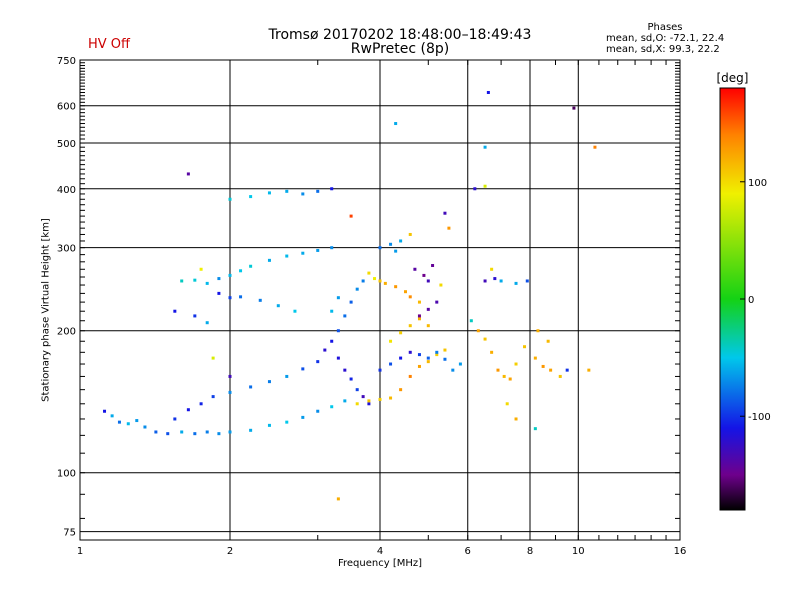 The height and width of the screenshot is (600, 800). I want to click on x-tick-label: 6, so click(468, 551).